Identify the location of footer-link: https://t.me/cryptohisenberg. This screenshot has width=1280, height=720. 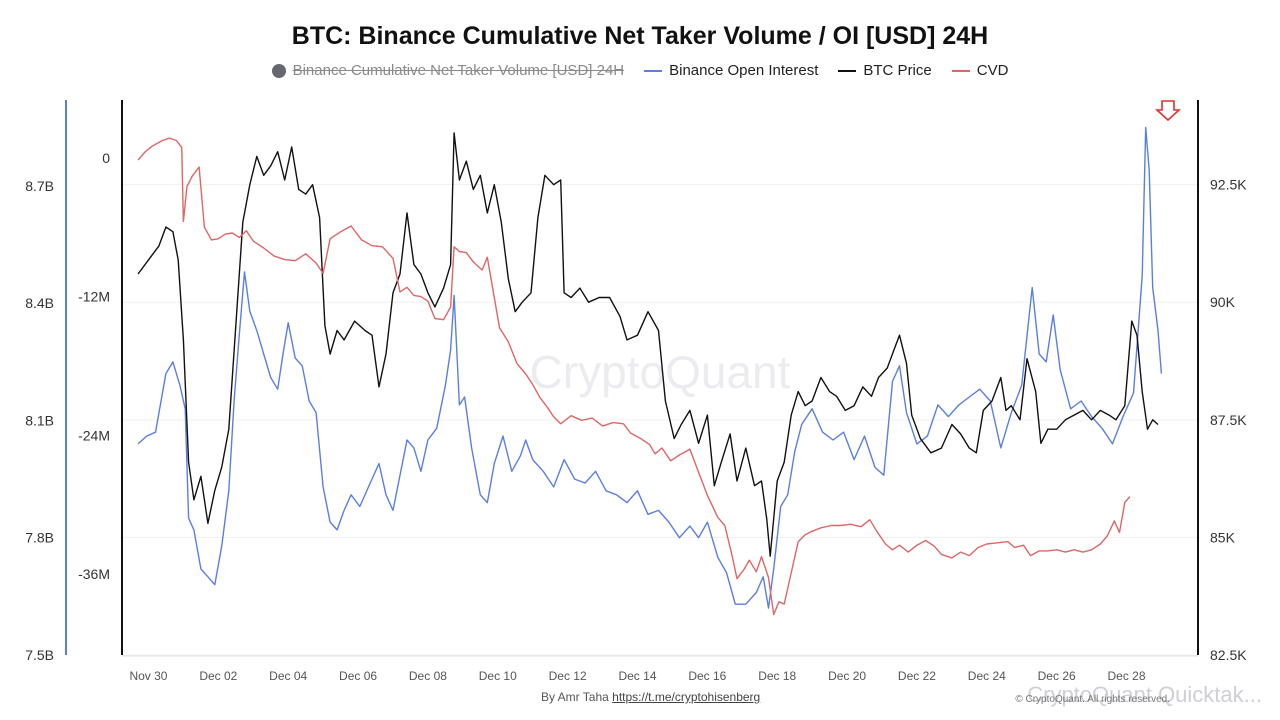
(686, 697).